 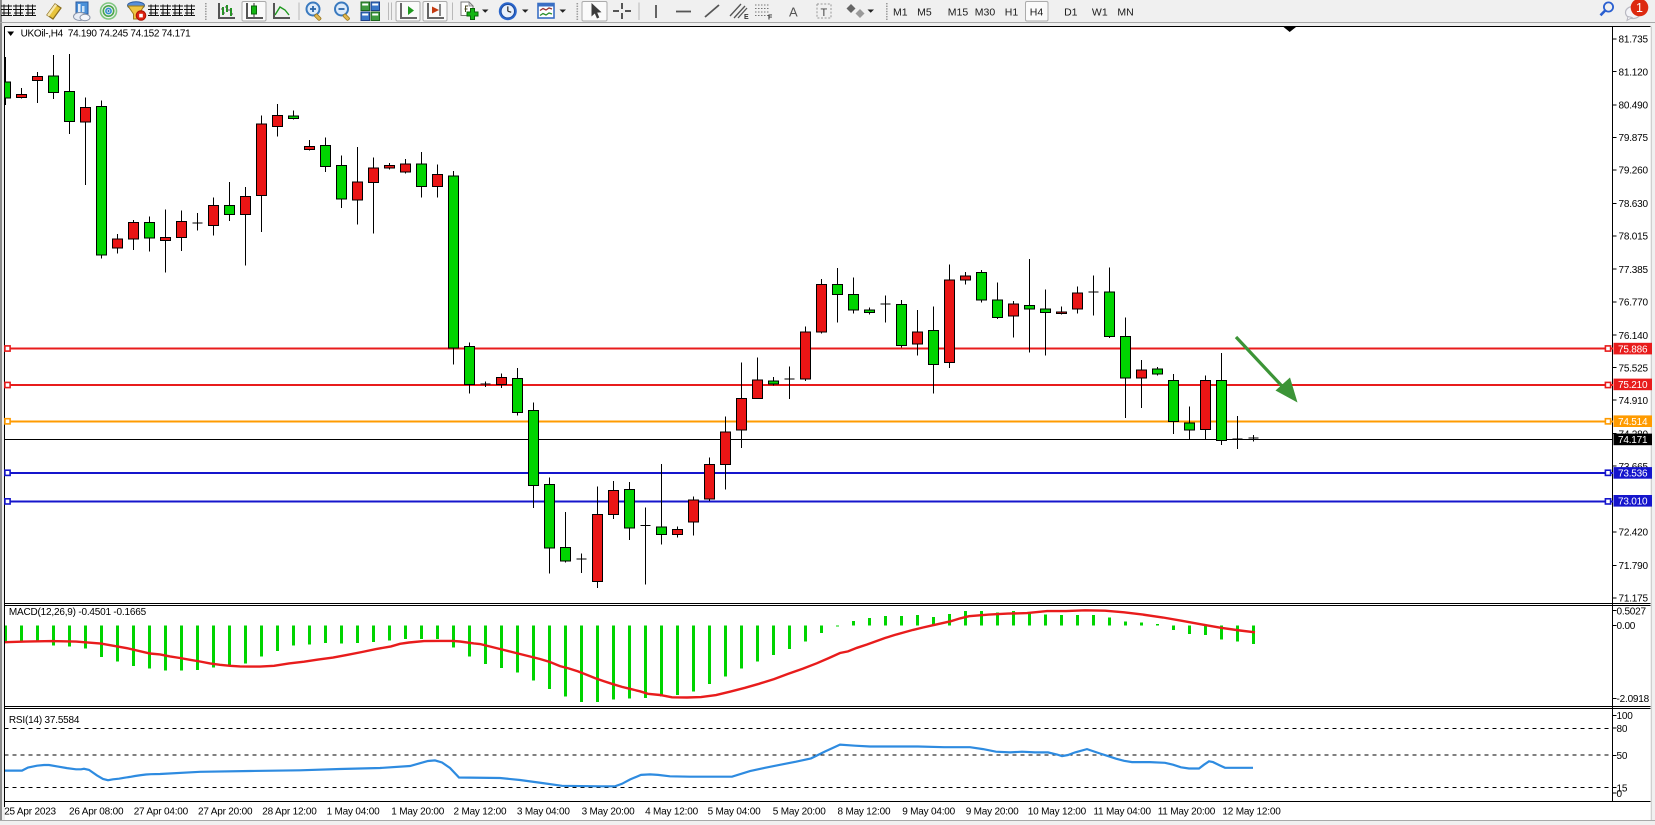 I want to click on svg-text: 3 May 20:00, so click(x=608, y=812).